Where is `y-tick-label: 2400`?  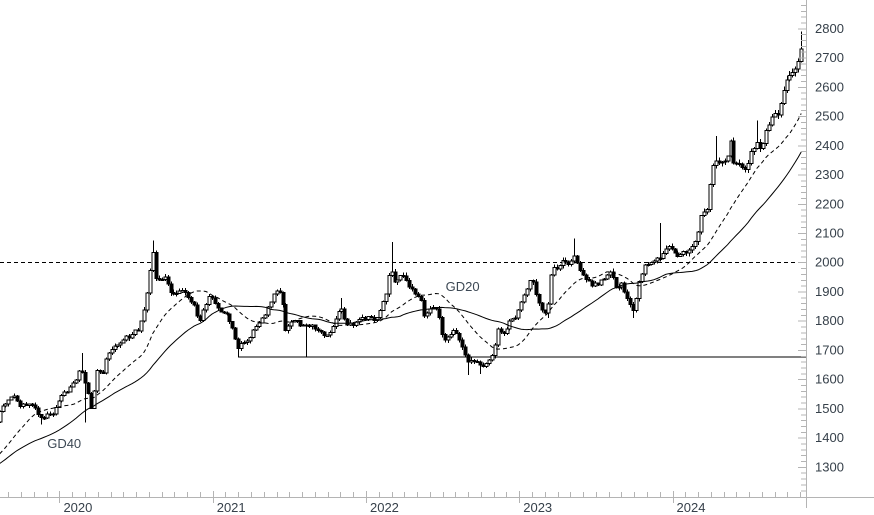
y-tick-label: 2400 is located at coordinates (829, 145).